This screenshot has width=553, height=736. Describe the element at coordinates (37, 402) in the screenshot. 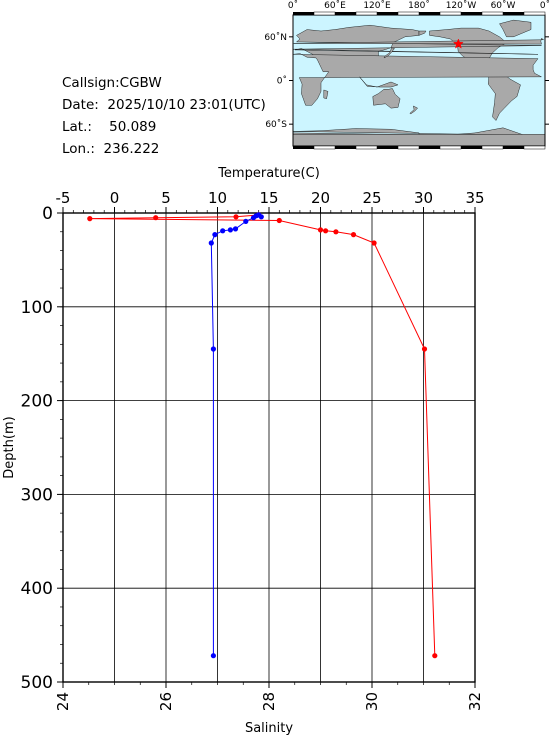

I see `depth-tick-label: 200` at that location.